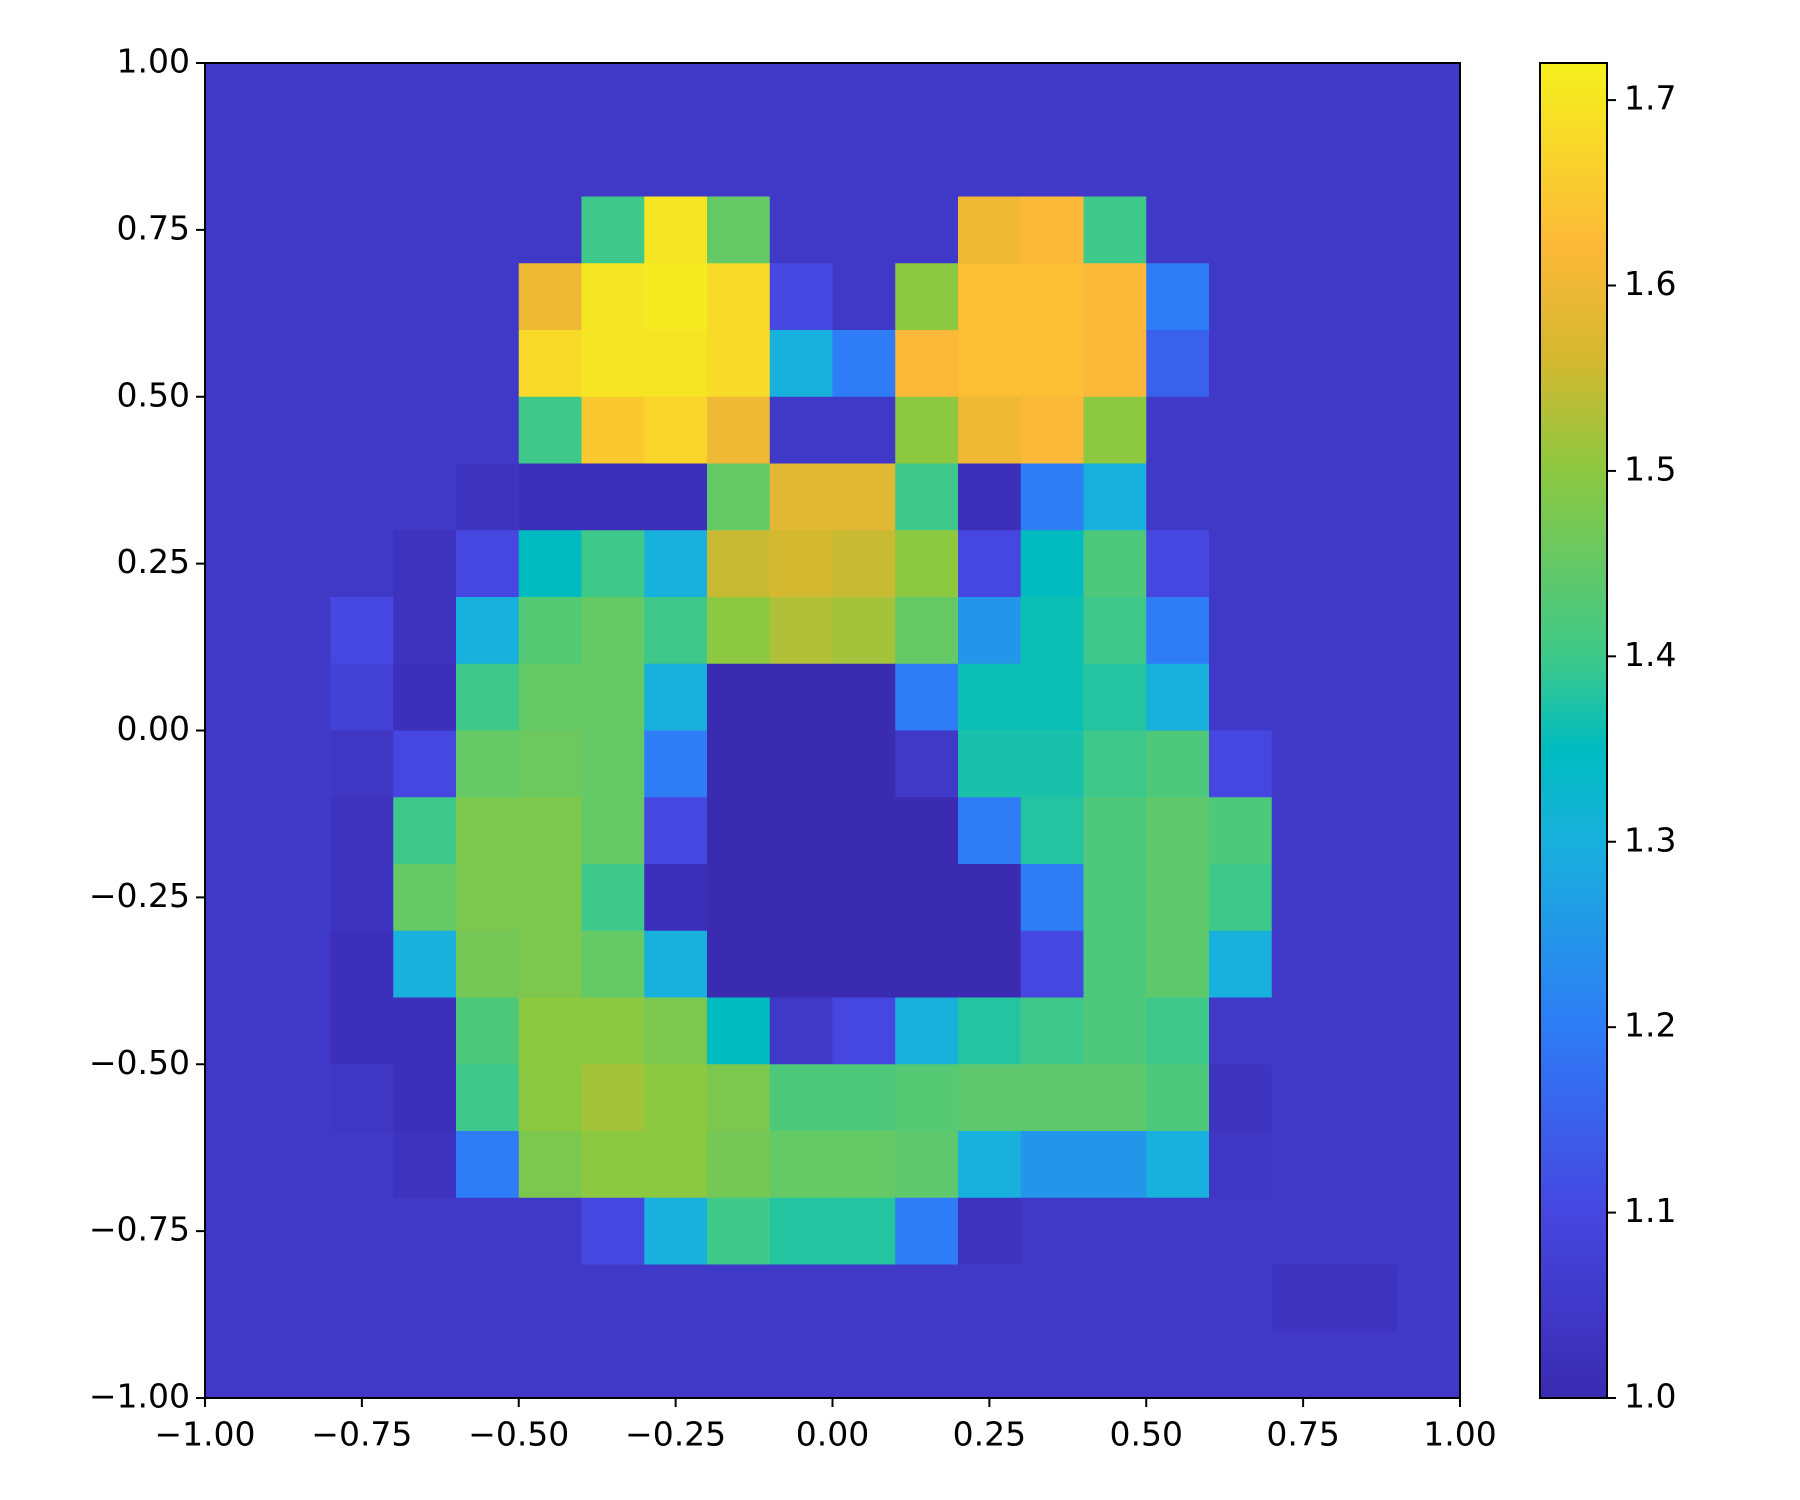  Describe the element at coordinates (139, 1229) in the screenshot. I see `y-tick-label: −0.75` at that location.